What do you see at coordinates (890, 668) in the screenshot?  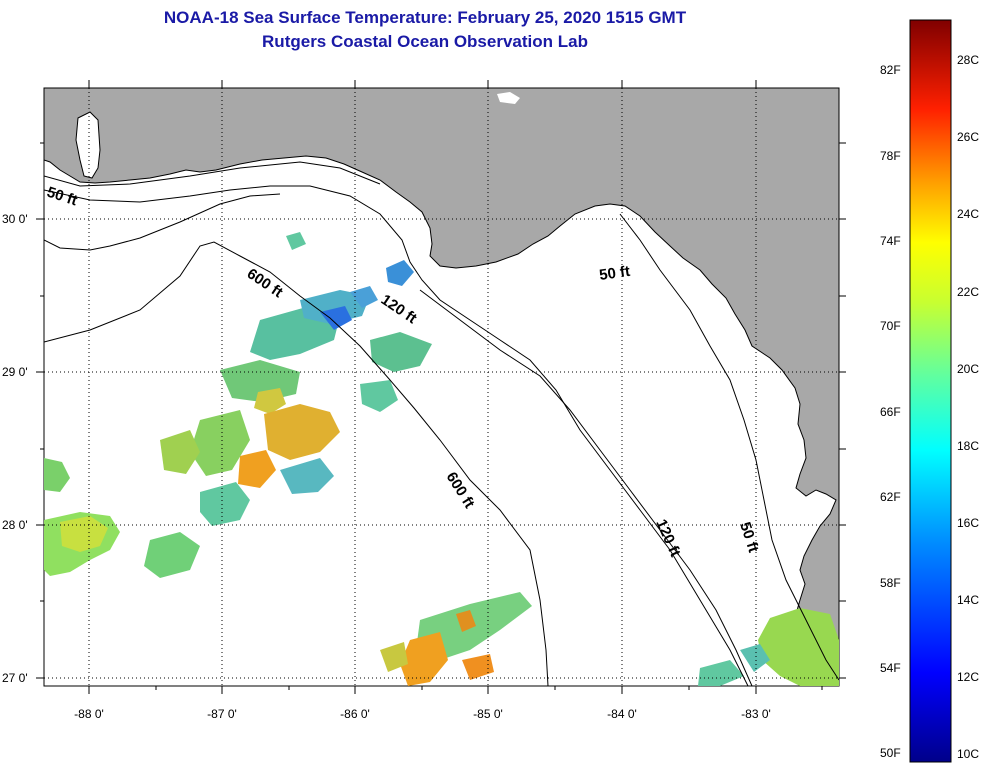 I see `cb-f-label: 54F` at bounding box center [890, 668].